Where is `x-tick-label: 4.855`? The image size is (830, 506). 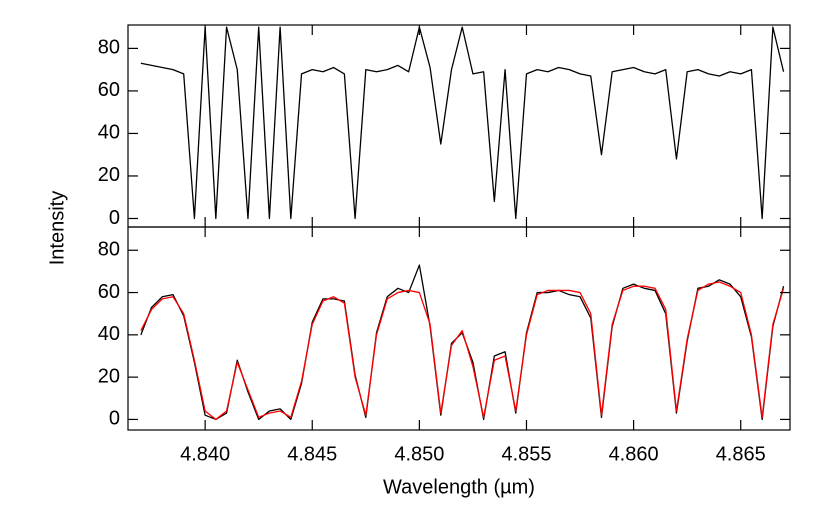
x-tick-label: 4.855 is located at coordinates (526, 454).